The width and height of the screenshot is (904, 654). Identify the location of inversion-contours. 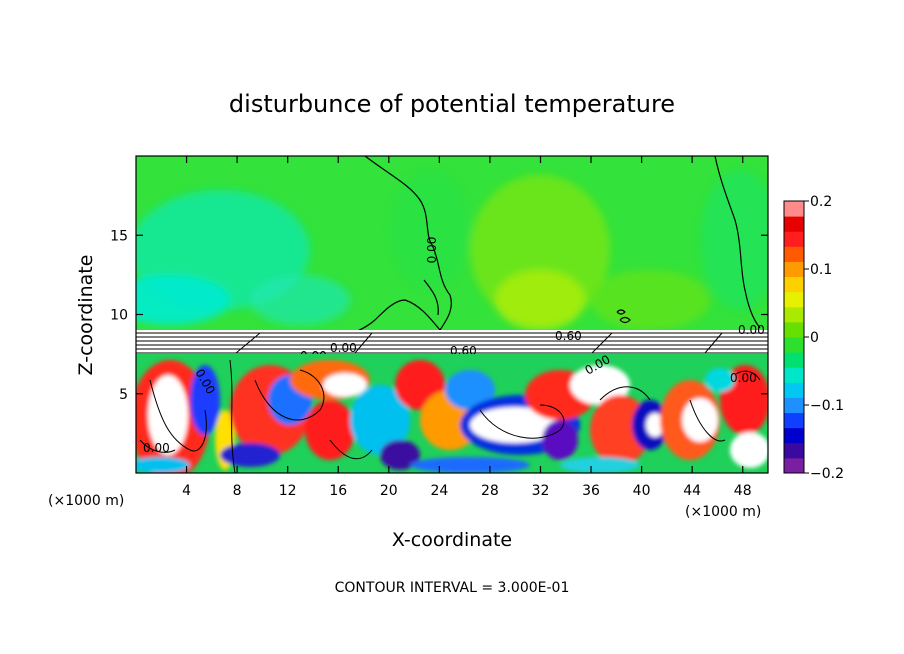
(452, 343).